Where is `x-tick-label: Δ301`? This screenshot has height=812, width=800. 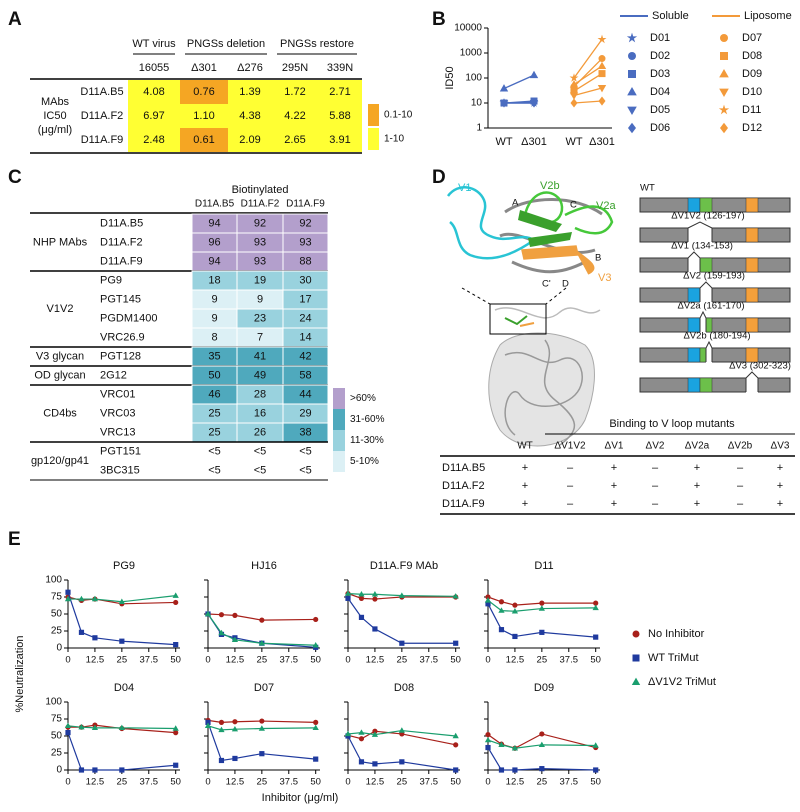
x-tick-label: Δ301 is located at coordinates (534, 142).